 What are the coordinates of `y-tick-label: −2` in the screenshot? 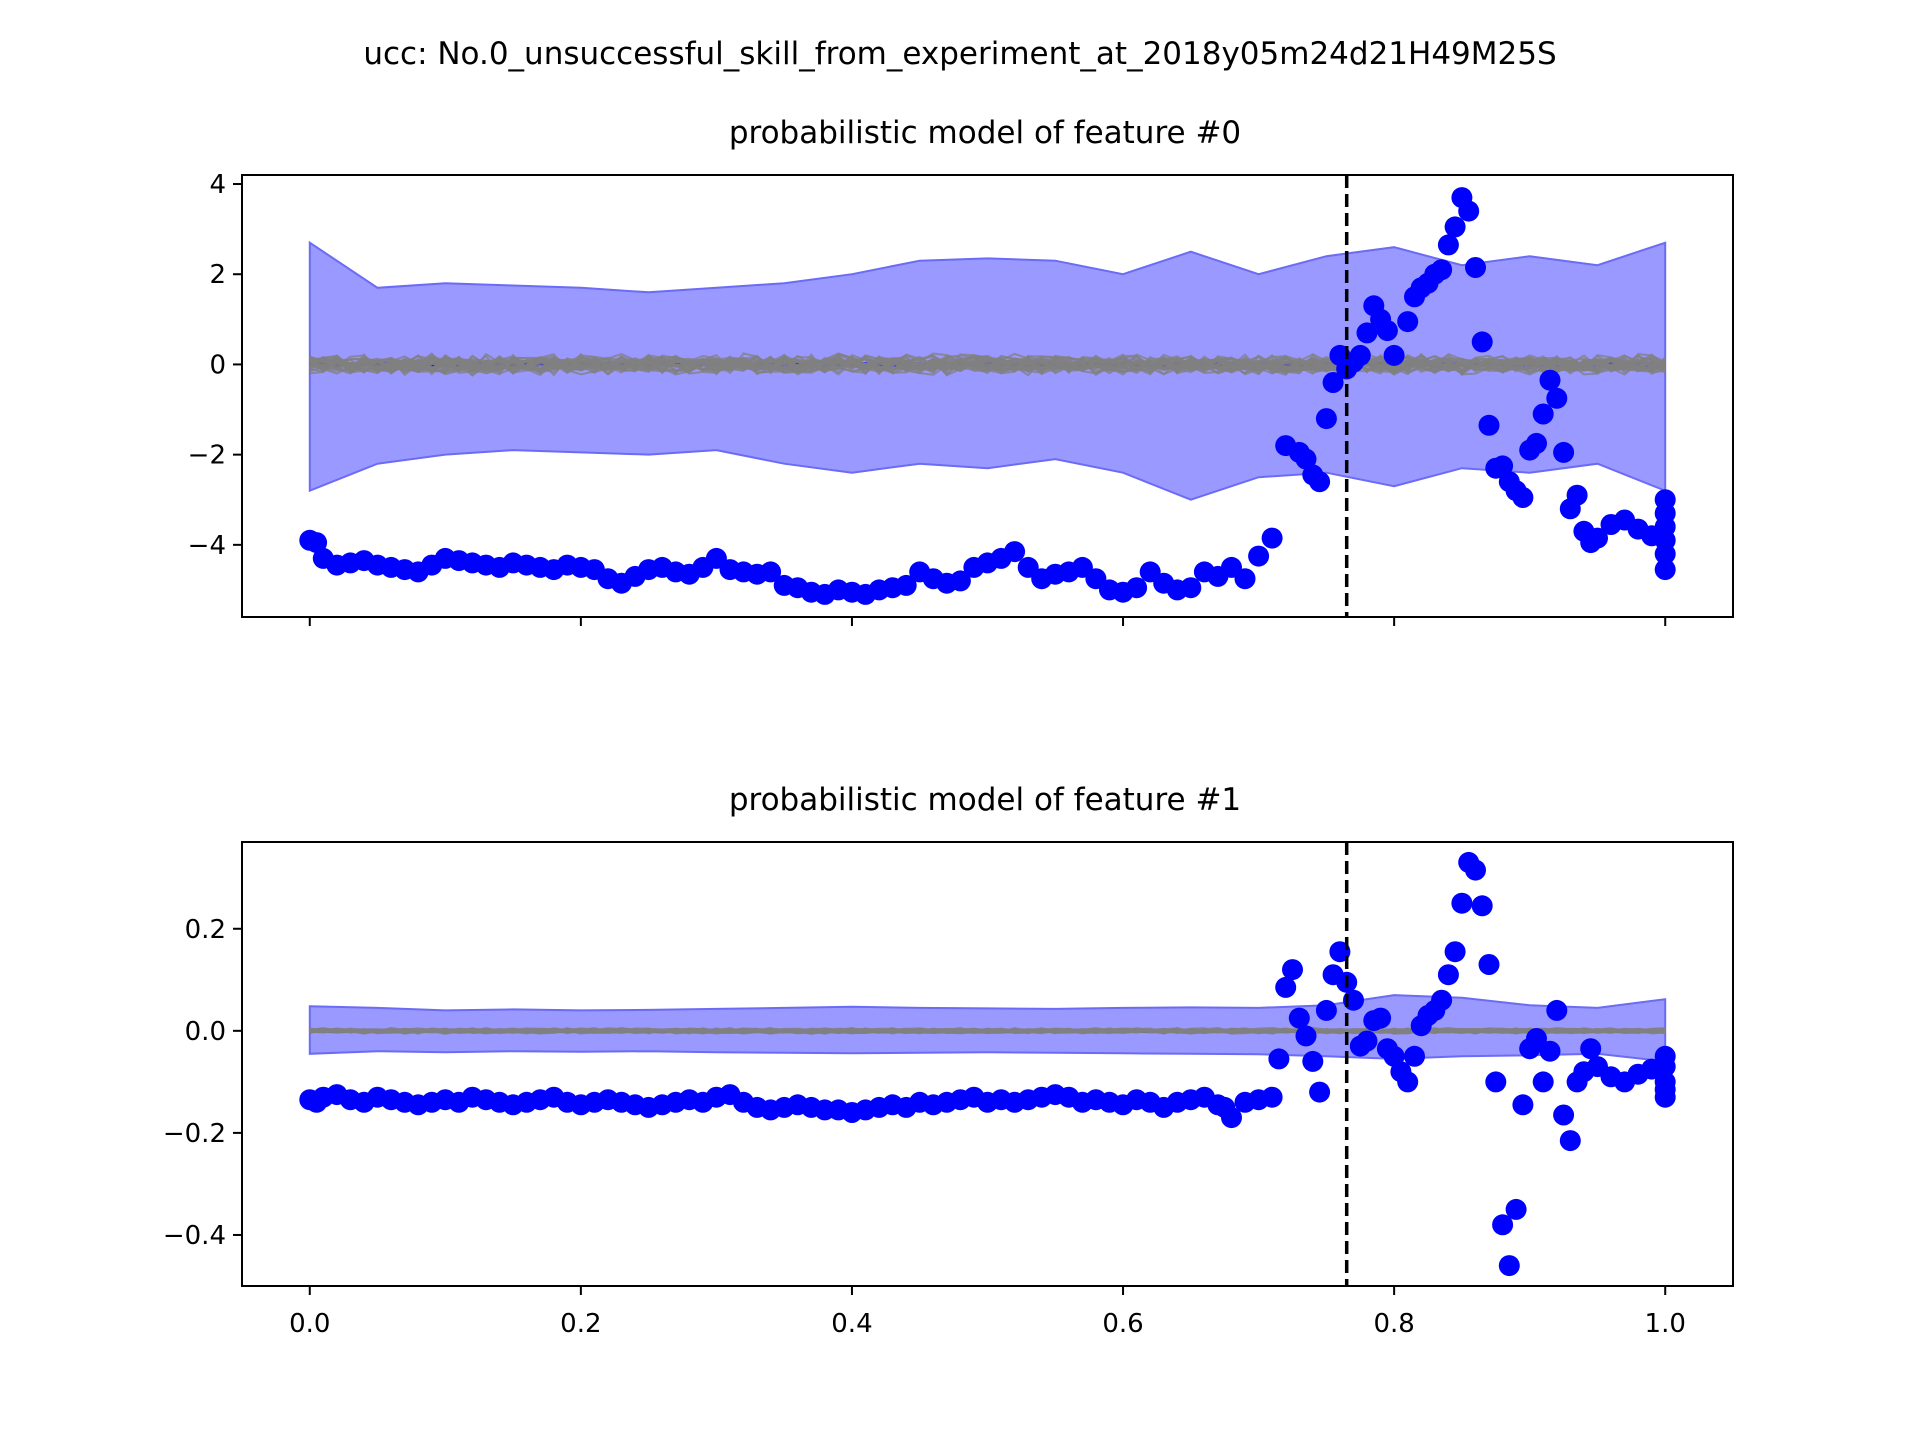 It's located at (207, 456).